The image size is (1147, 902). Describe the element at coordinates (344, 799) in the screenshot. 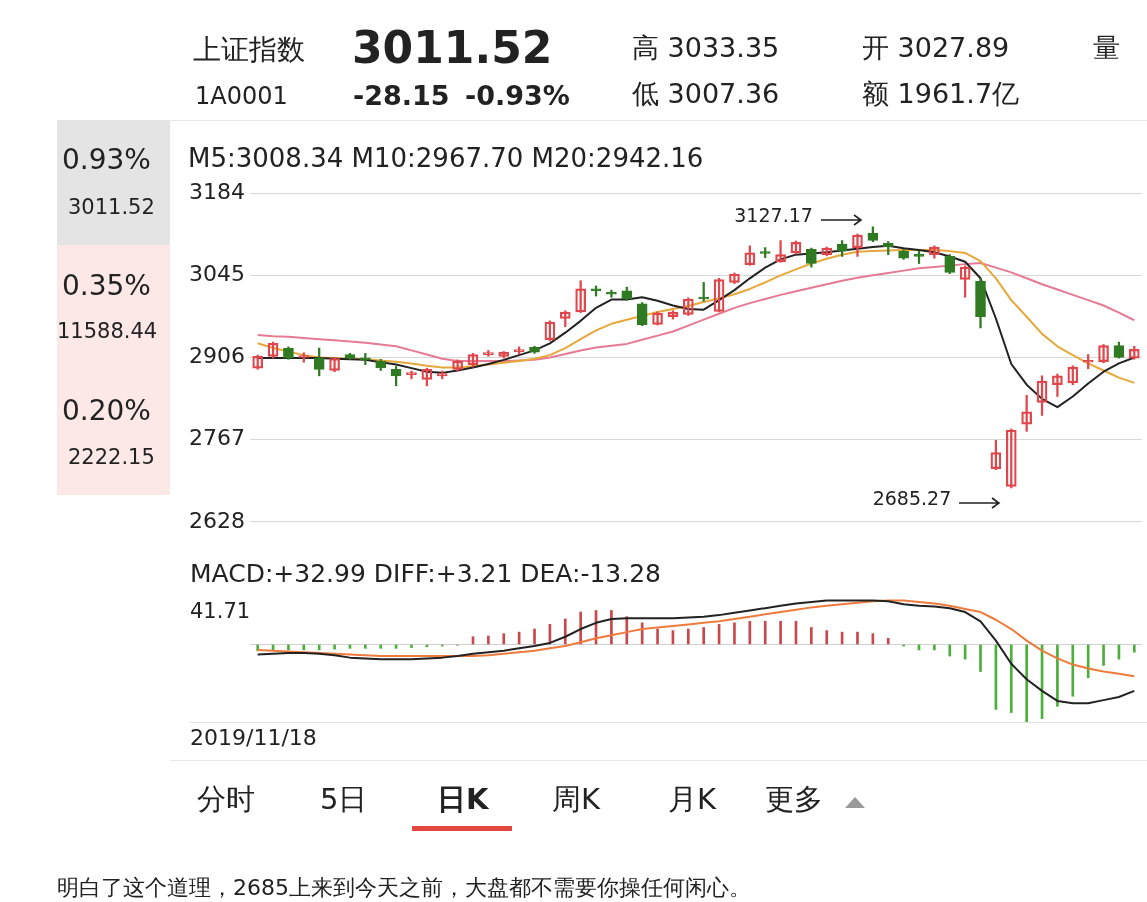

I see `text: 5日` at that location.